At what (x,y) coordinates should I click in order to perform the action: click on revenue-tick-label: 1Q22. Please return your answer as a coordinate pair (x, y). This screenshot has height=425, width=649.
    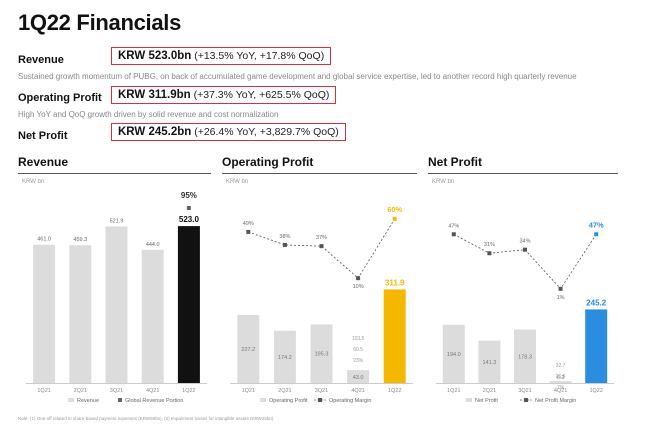
    Looking at the image, I should click on (188, 391).